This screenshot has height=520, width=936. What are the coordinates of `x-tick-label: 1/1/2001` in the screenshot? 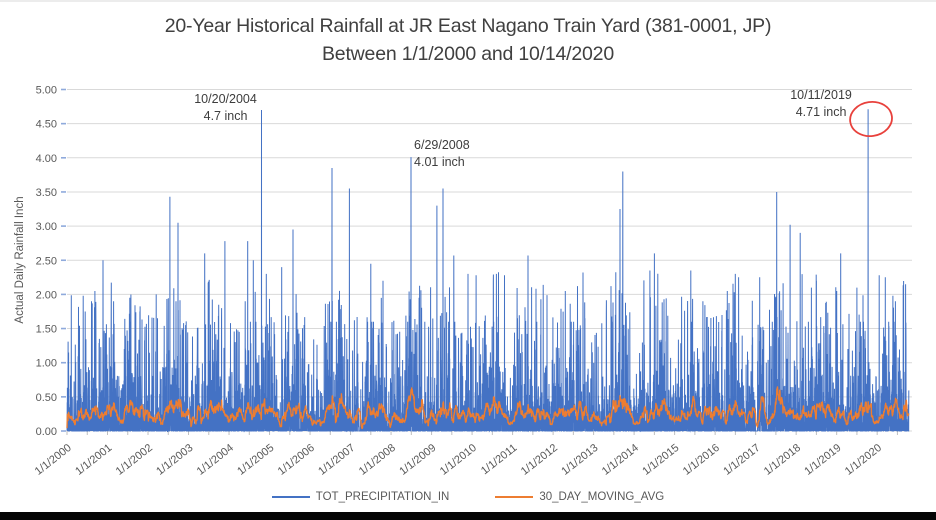 It's located at (93, 460).